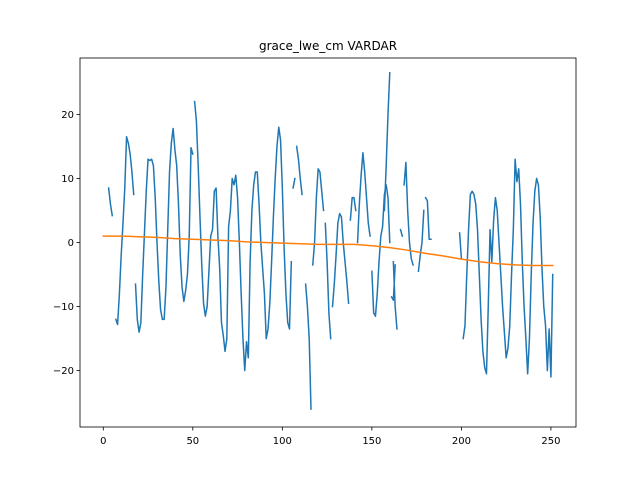  What do you see at coordinates (63, 371) in the screenshot?
I see `y-tick-label: −20` at bounding box center [63, 371].